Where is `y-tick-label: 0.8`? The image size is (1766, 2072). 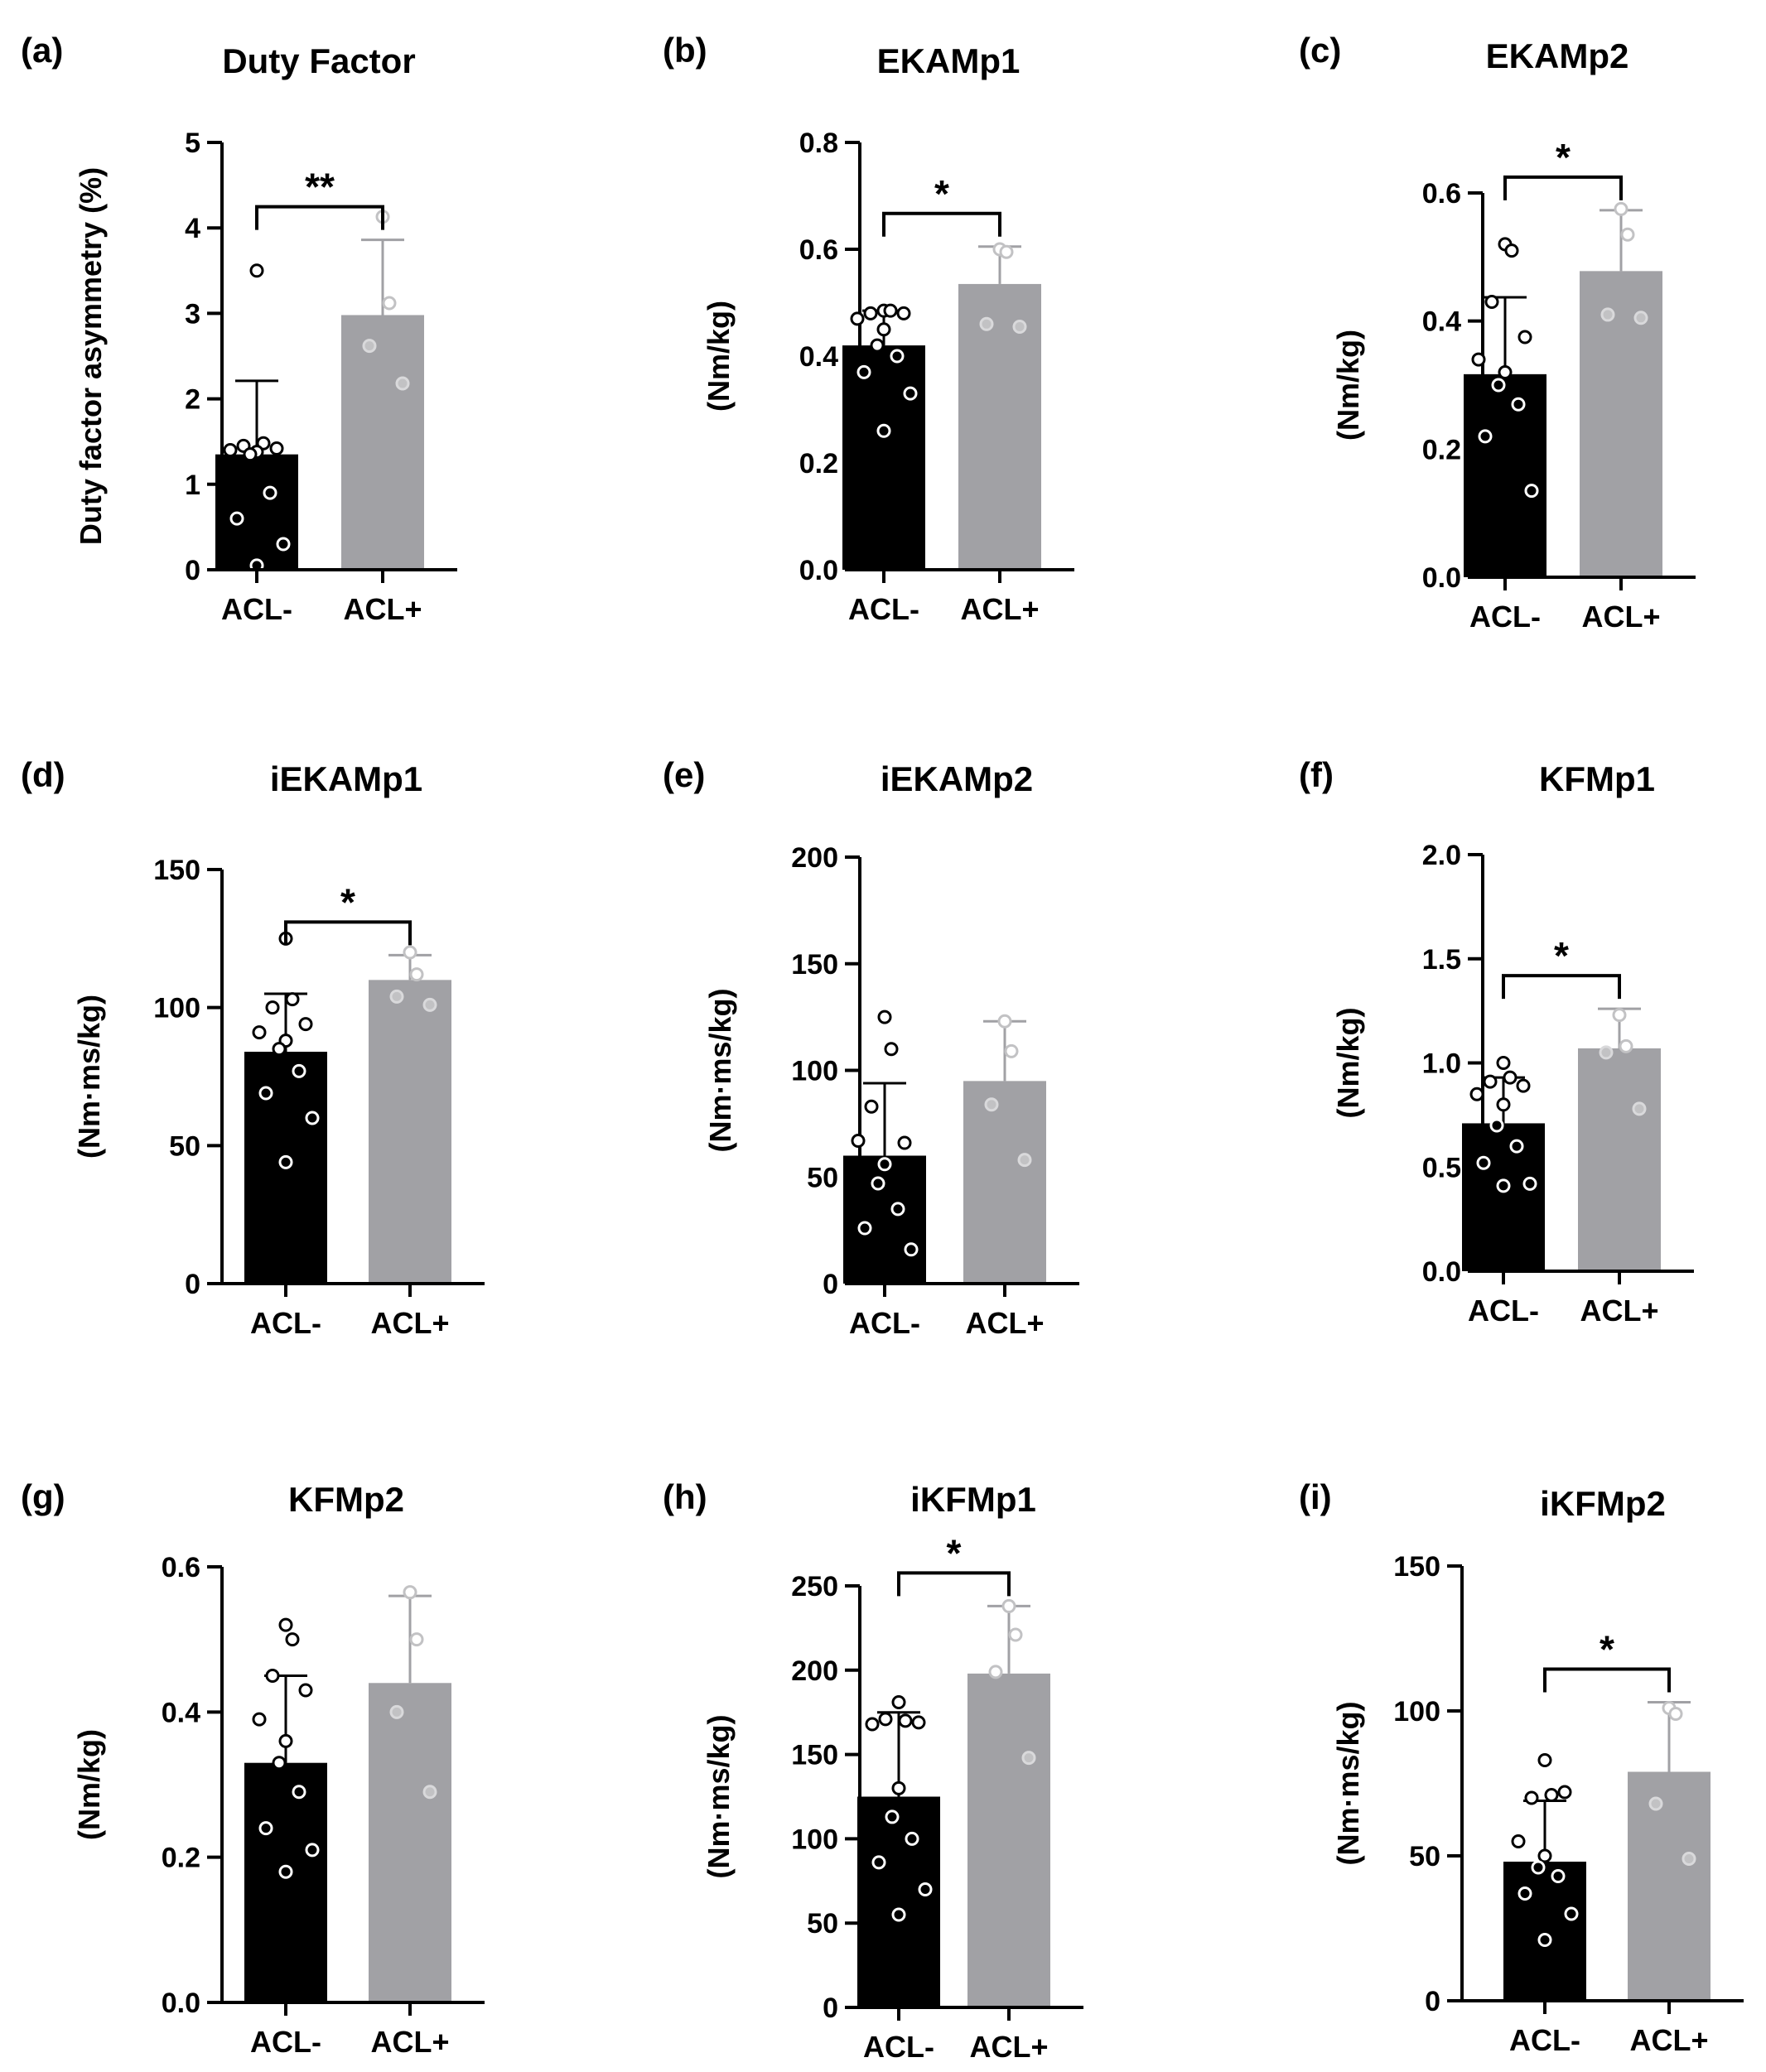
y-tick-label: 0.8 is located at coordinates (818, 144).